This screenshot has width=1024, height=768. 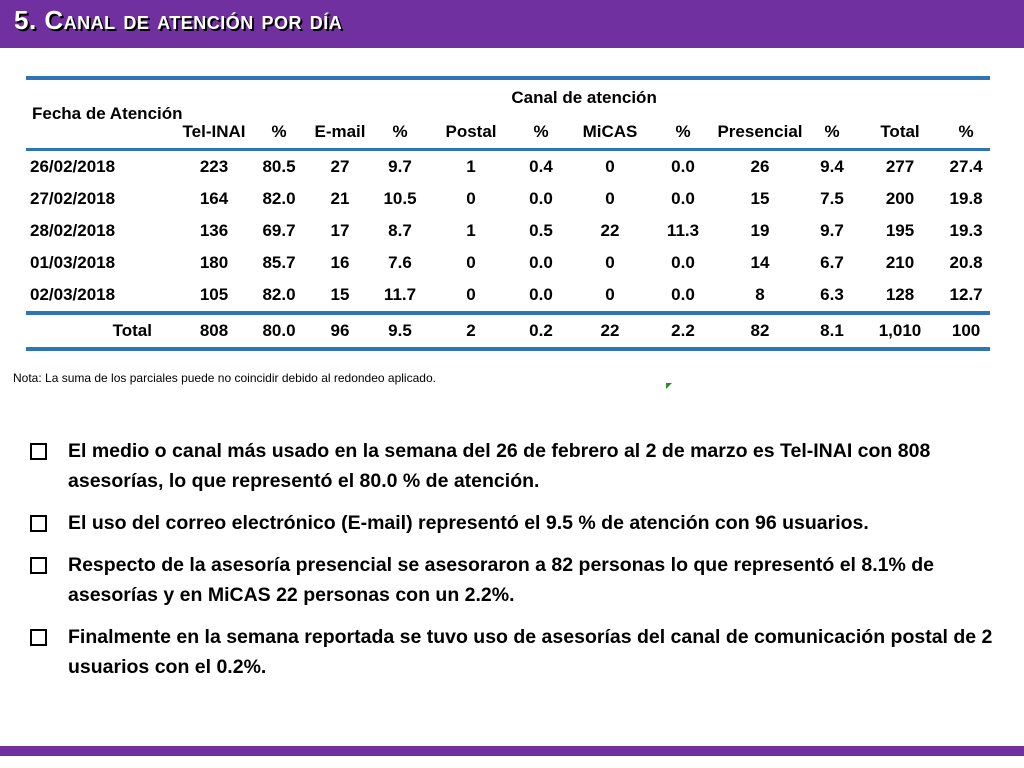 I want to click on total-value-cell: 22, so click(x=610, y=330).